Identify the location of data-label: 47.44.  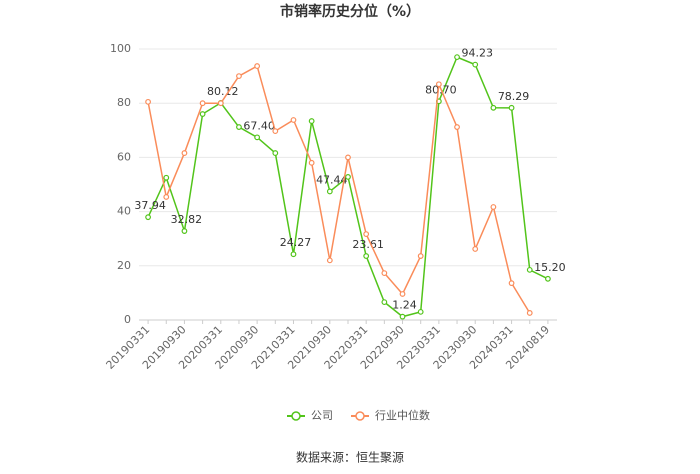
(332, 179).